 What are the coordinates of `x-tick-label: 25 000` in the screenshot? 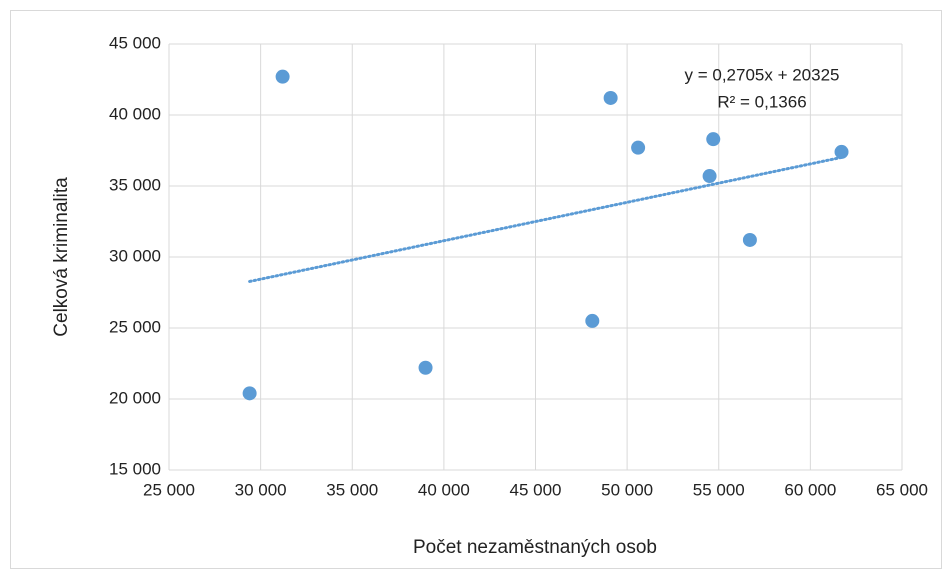 It's located at (169, 489).